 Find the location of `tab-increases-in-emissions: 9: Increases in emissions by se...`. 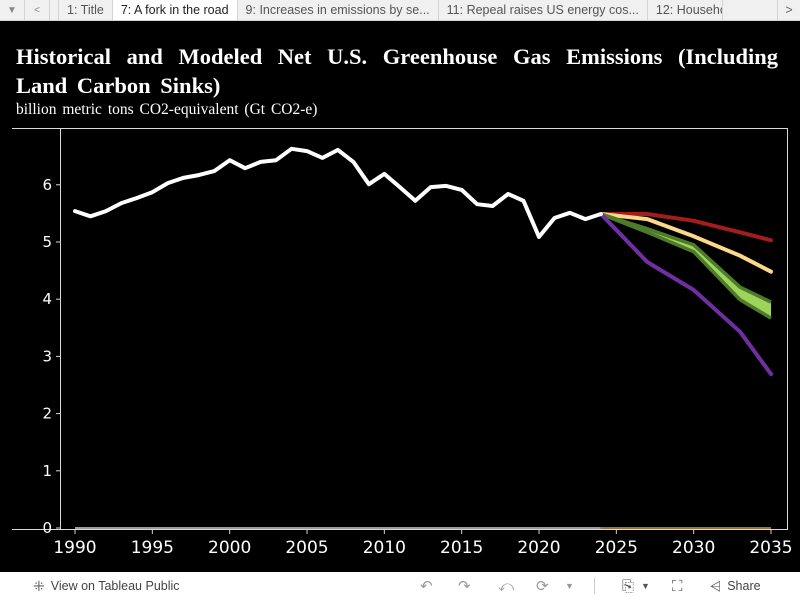

tab-increases-in-emissions: 9: Increases in emissions by se... is located at coordinates (338, 10).